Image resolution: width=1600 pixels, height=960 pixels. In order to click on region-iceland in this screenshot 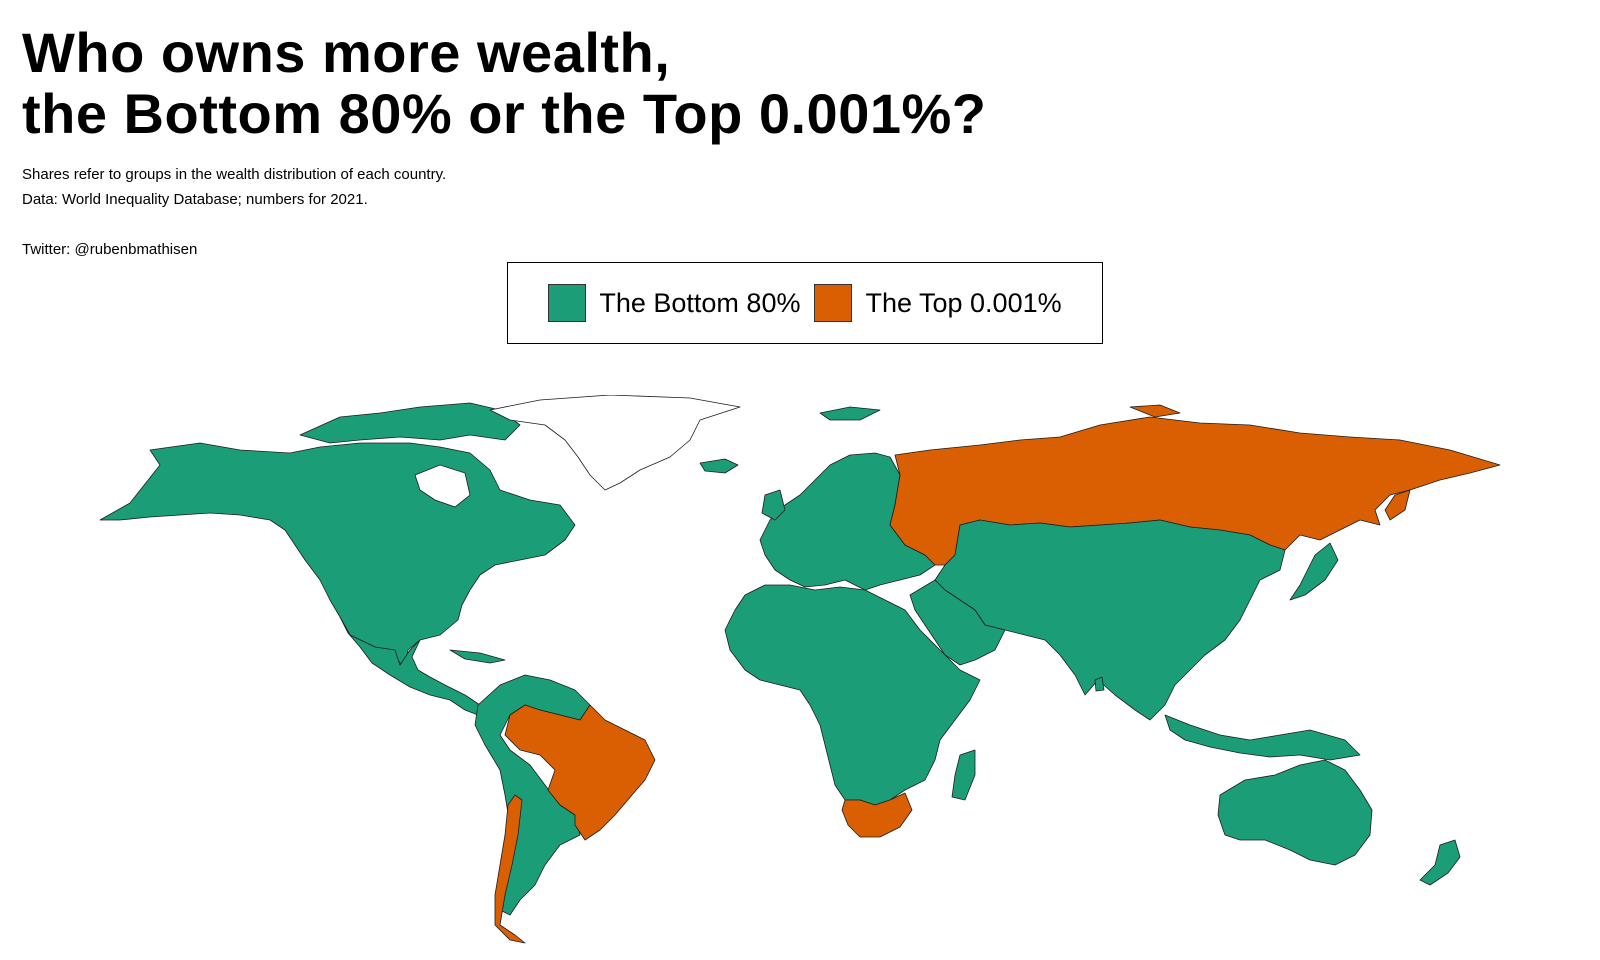, I will do `click(719, 466)`.